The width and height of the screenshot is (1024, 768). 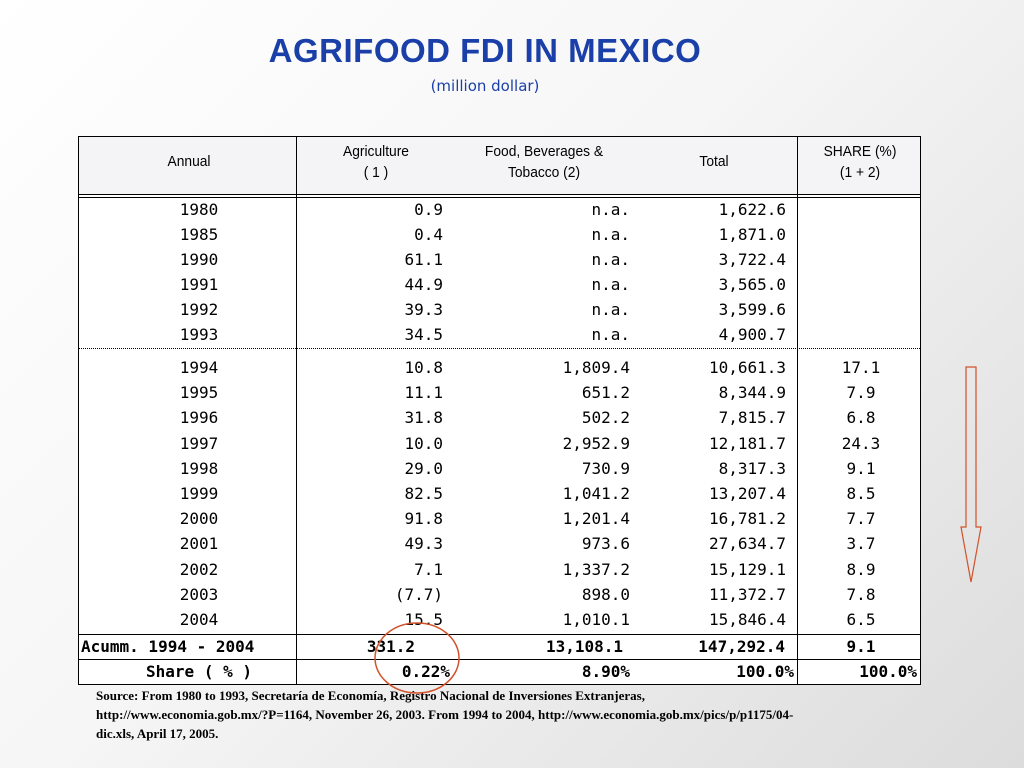 I want to click on header-share: SHARE (%) (1 + 2), so click(x=860, y=162).